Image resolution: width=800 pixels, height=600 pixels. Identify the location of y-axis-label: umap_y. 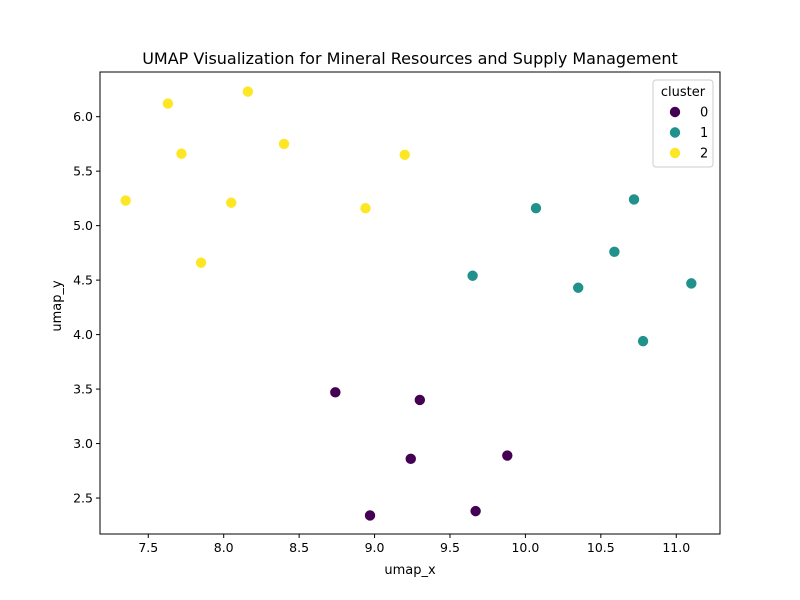
(57, 306).